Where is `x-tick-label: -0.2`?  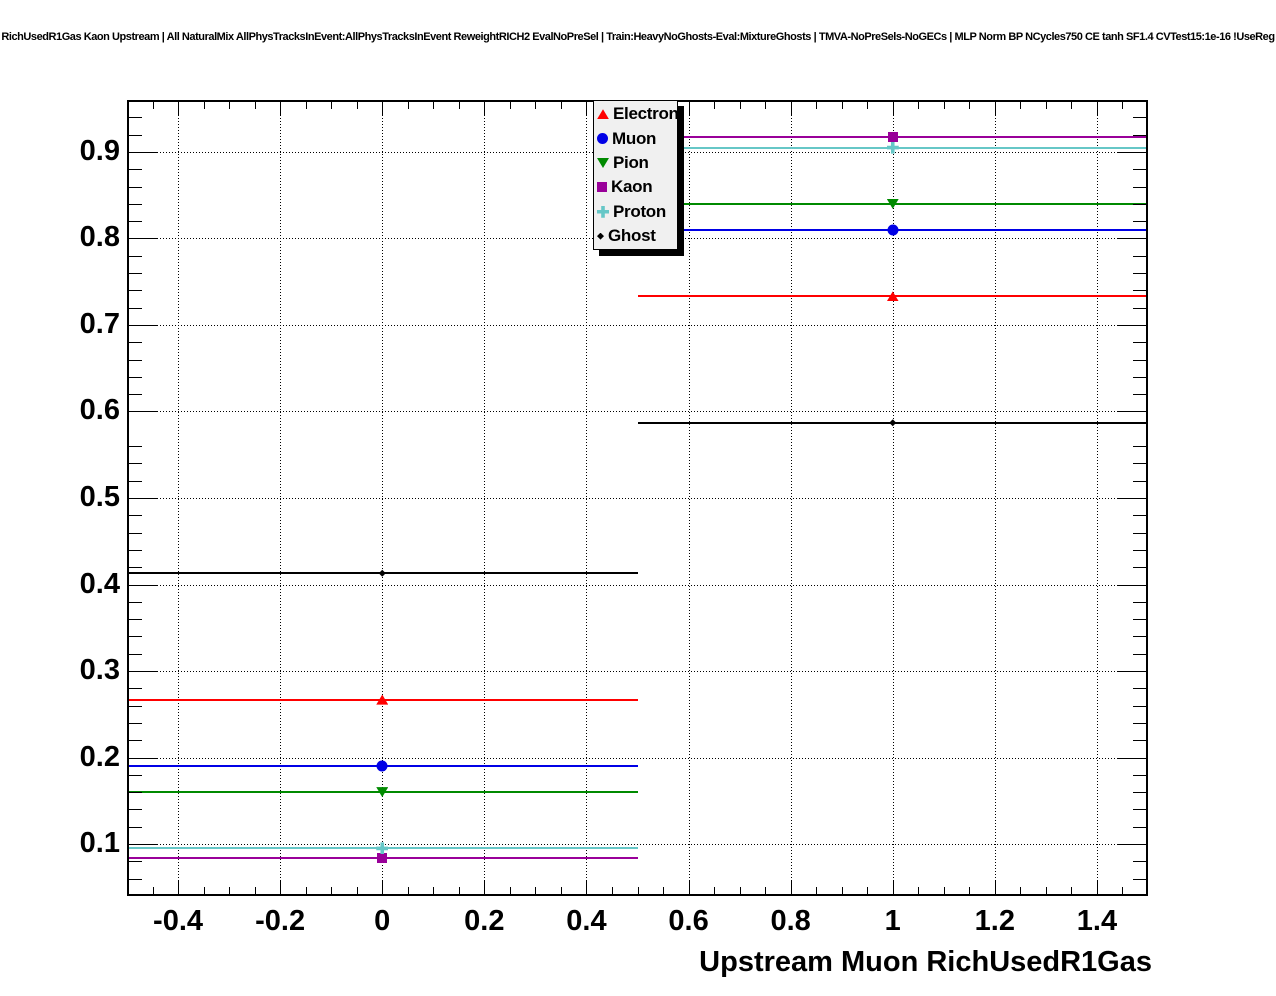
x-tick-label: -0.2 is located at coordinates (280, 921).